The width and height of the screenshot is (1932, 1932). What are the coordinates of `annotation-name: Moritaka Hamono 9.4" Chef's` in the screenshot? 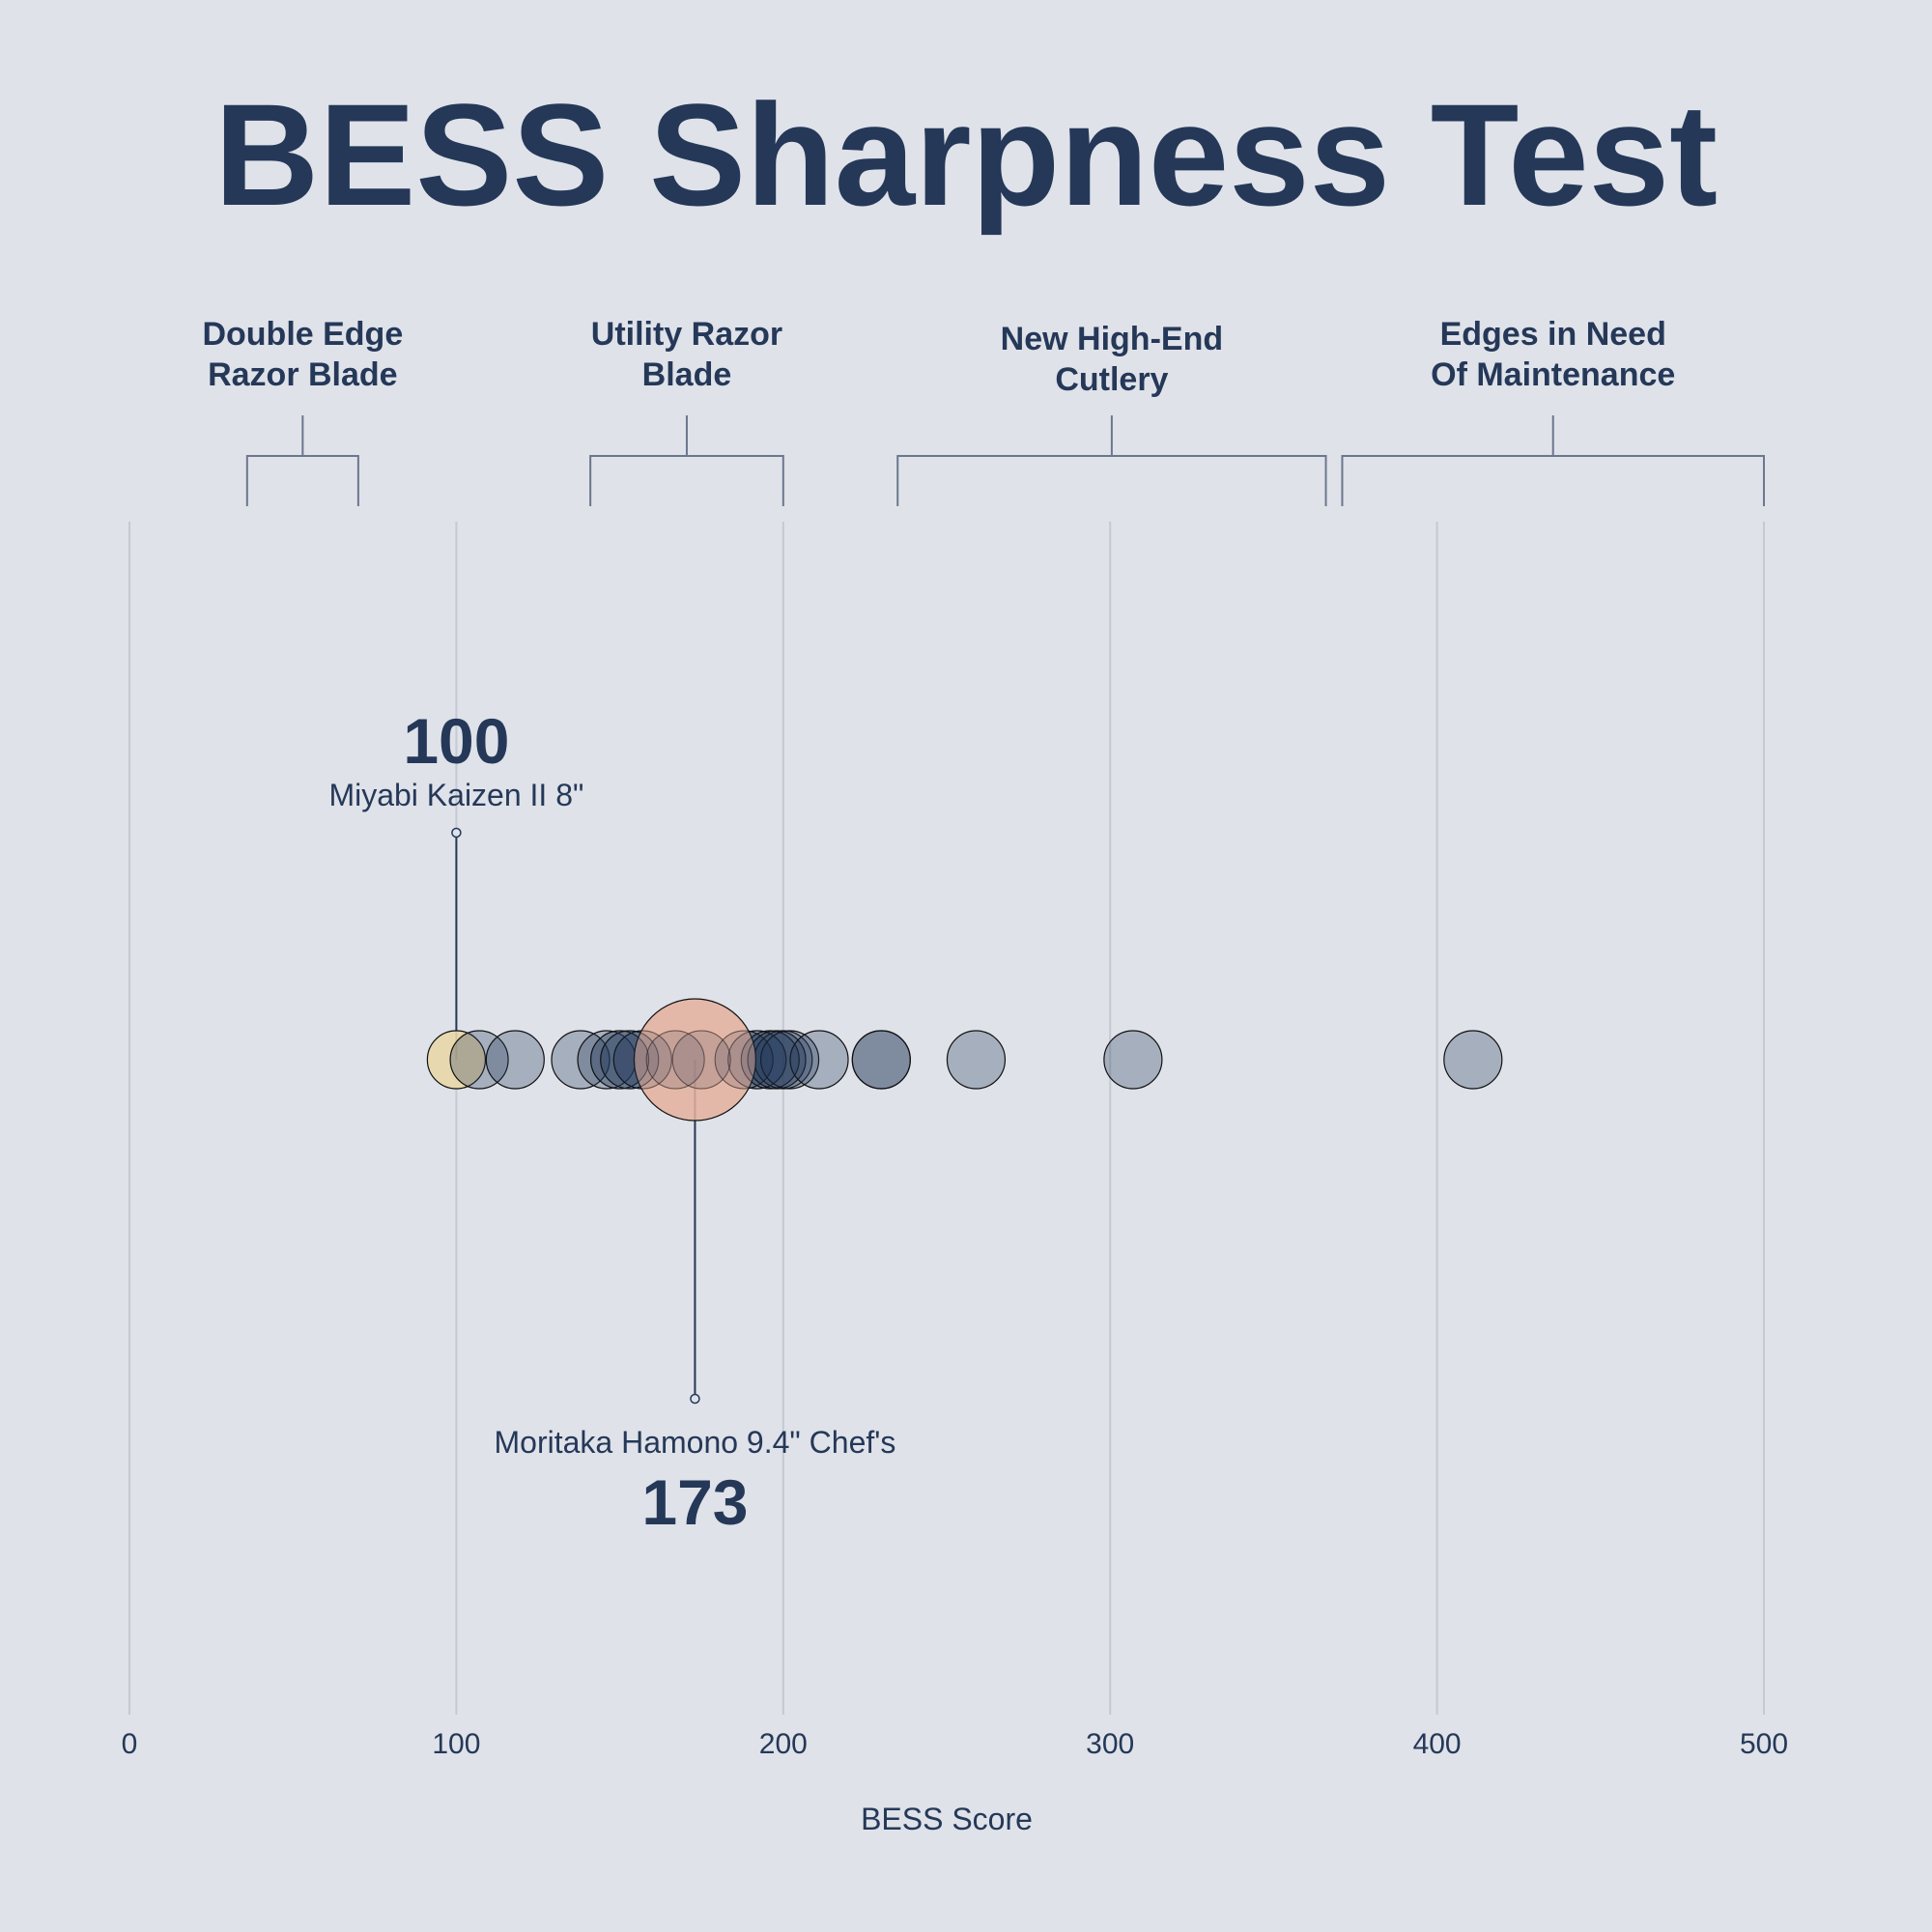 It's located at (694, 1442).